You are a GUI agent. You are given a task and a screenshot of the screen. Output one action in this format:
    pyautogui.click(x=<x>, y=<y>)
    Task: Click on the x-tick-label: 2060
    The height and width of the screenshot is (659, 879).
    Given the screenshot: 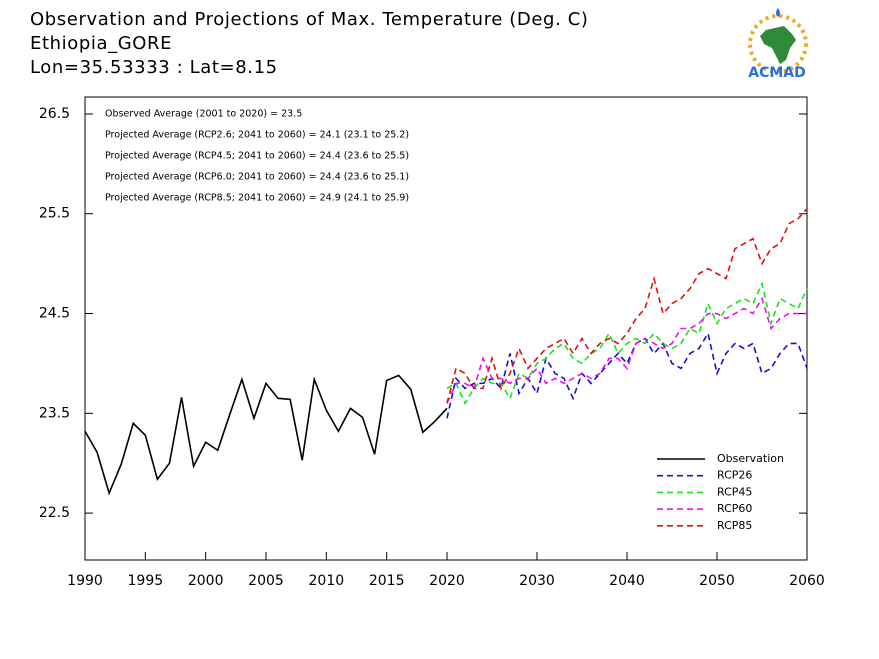 What is the action you would take?
    pyautogui.click(x=807, y=581)
    